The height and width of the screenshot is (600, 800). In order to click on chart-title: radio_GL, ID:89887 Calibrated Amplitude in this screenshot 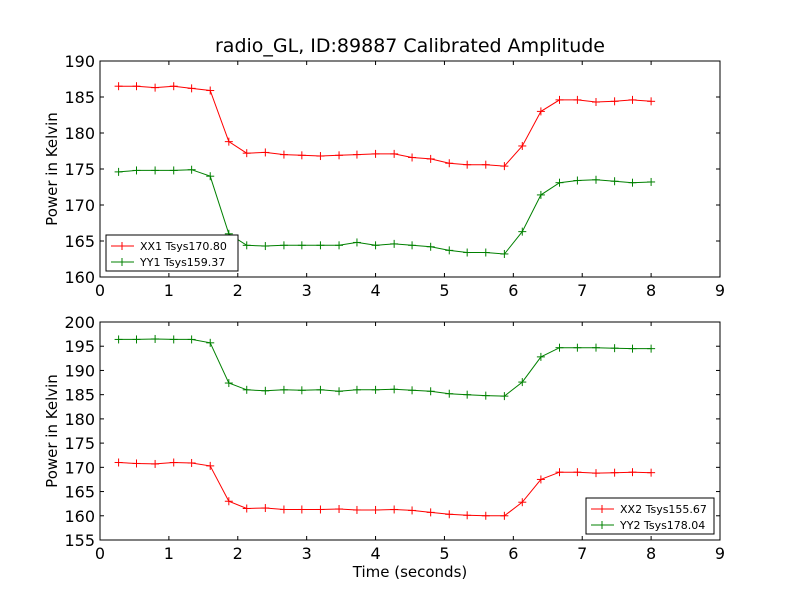, I will do `click(410, 46)`.